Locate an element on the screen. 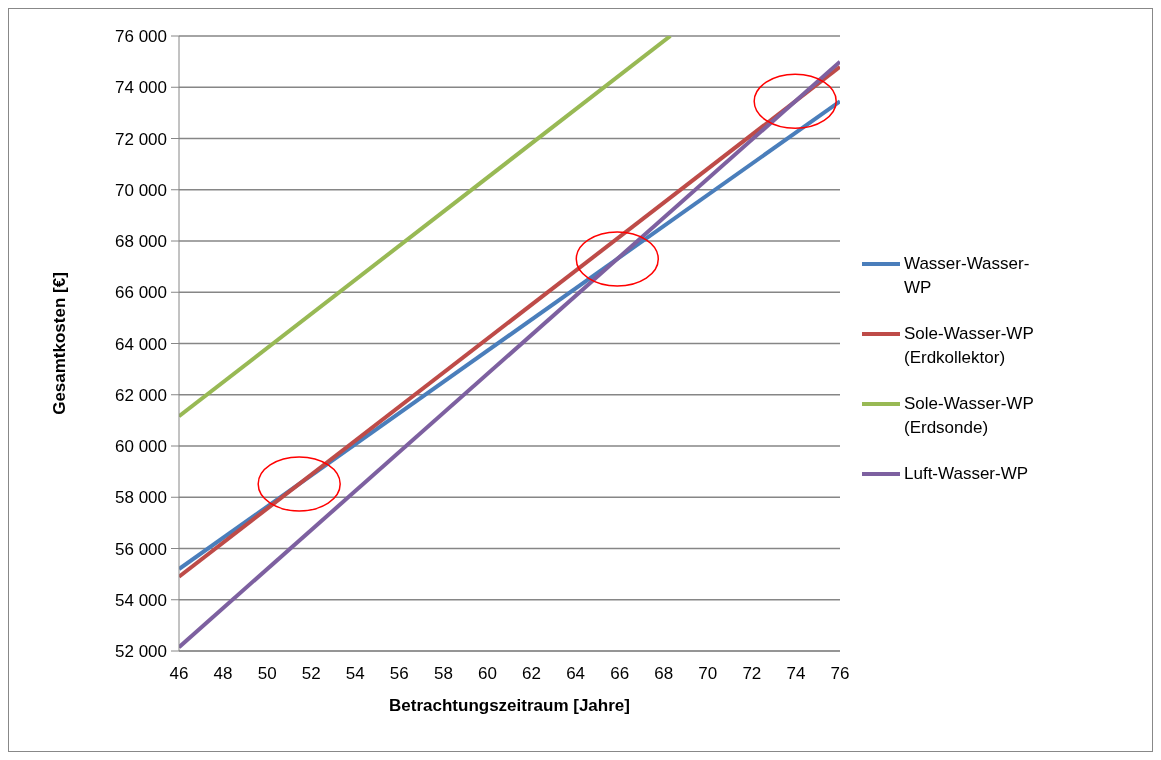 The height and width of the screenshot is (760, 1161). x-tick-label: 50 is located at coordinates (267, 674).